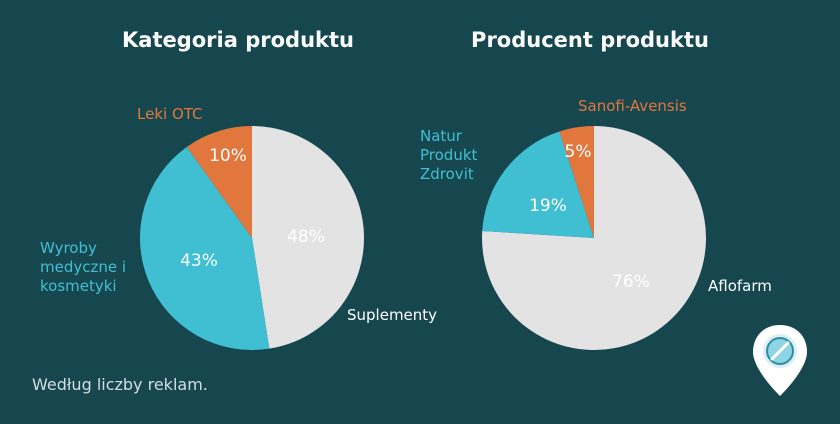 Image resolution: width=840 pixels, height=424 pixels. What do you see at coordinates (632, 106) in the screenshot?
I see `pie2-category-label-3: Sanofi-Avensis` at bounding box center [632, 106].